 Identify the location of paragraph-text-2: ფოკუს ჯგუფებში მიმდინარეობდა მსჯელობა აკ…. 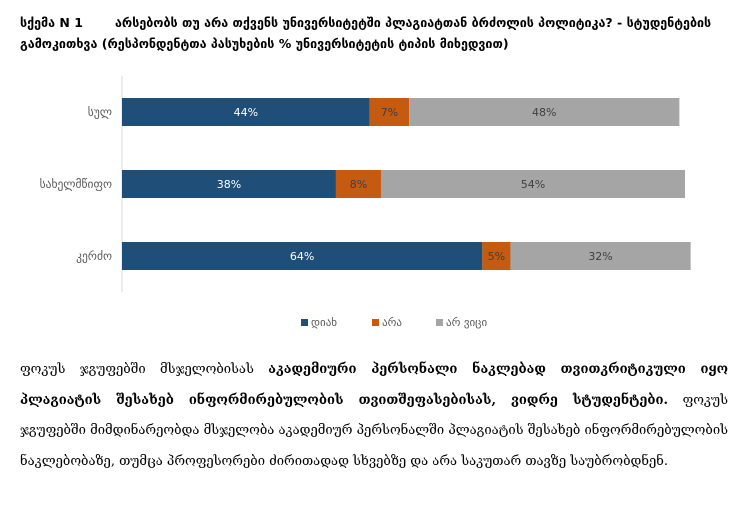
(374, 430).